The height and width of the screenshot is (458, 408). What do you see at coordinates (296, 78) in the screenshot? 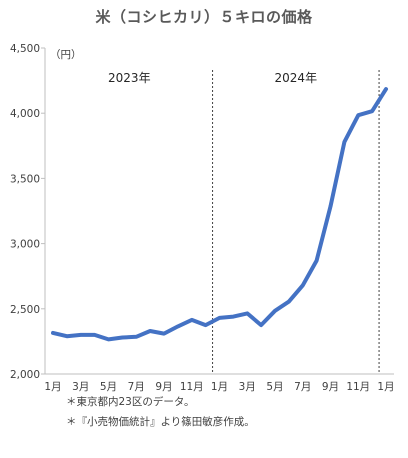
I see `year-annotation: 2024年` at bounding box center [296, 78].